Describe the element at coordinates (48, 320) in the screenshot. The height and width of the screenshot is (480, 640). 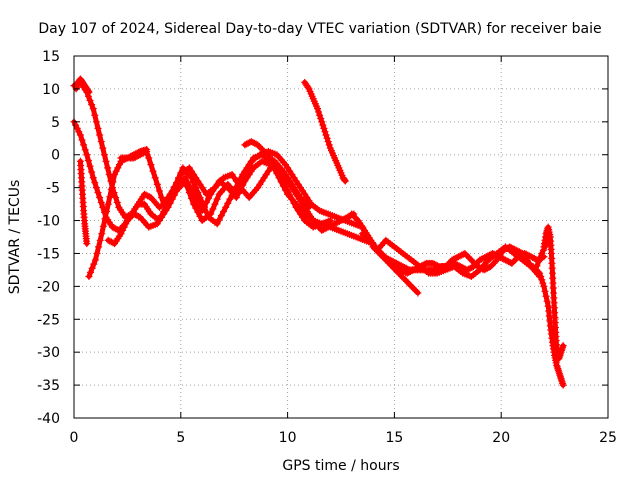
I see `y-tick-label: -25` at that location.